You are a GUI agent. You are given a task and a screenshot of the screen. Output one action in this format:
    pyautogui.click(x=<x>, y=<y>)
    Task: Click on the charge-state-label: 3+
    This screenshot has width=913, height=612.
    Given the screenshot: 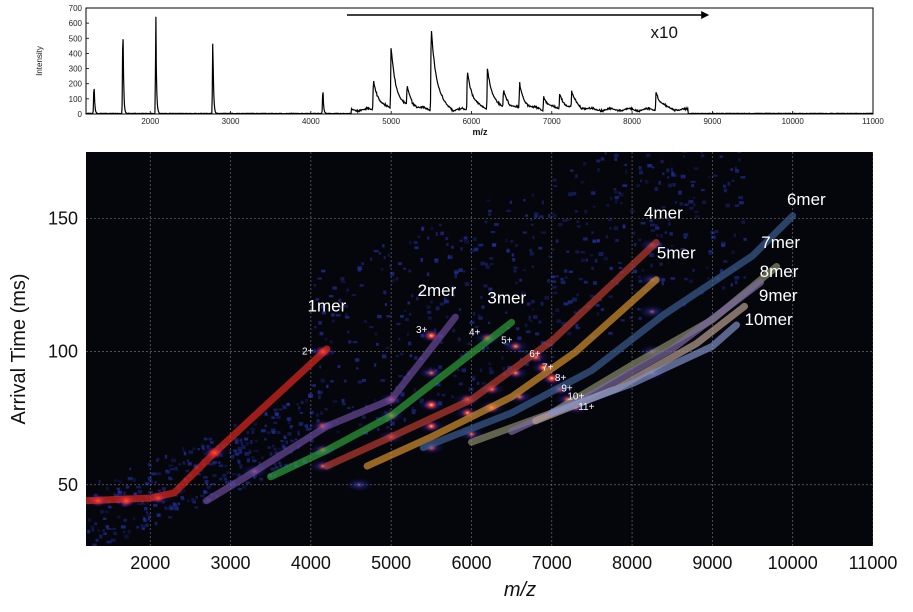 What is the action you would take?
    pyautogui.click(x=422, y=330)
    